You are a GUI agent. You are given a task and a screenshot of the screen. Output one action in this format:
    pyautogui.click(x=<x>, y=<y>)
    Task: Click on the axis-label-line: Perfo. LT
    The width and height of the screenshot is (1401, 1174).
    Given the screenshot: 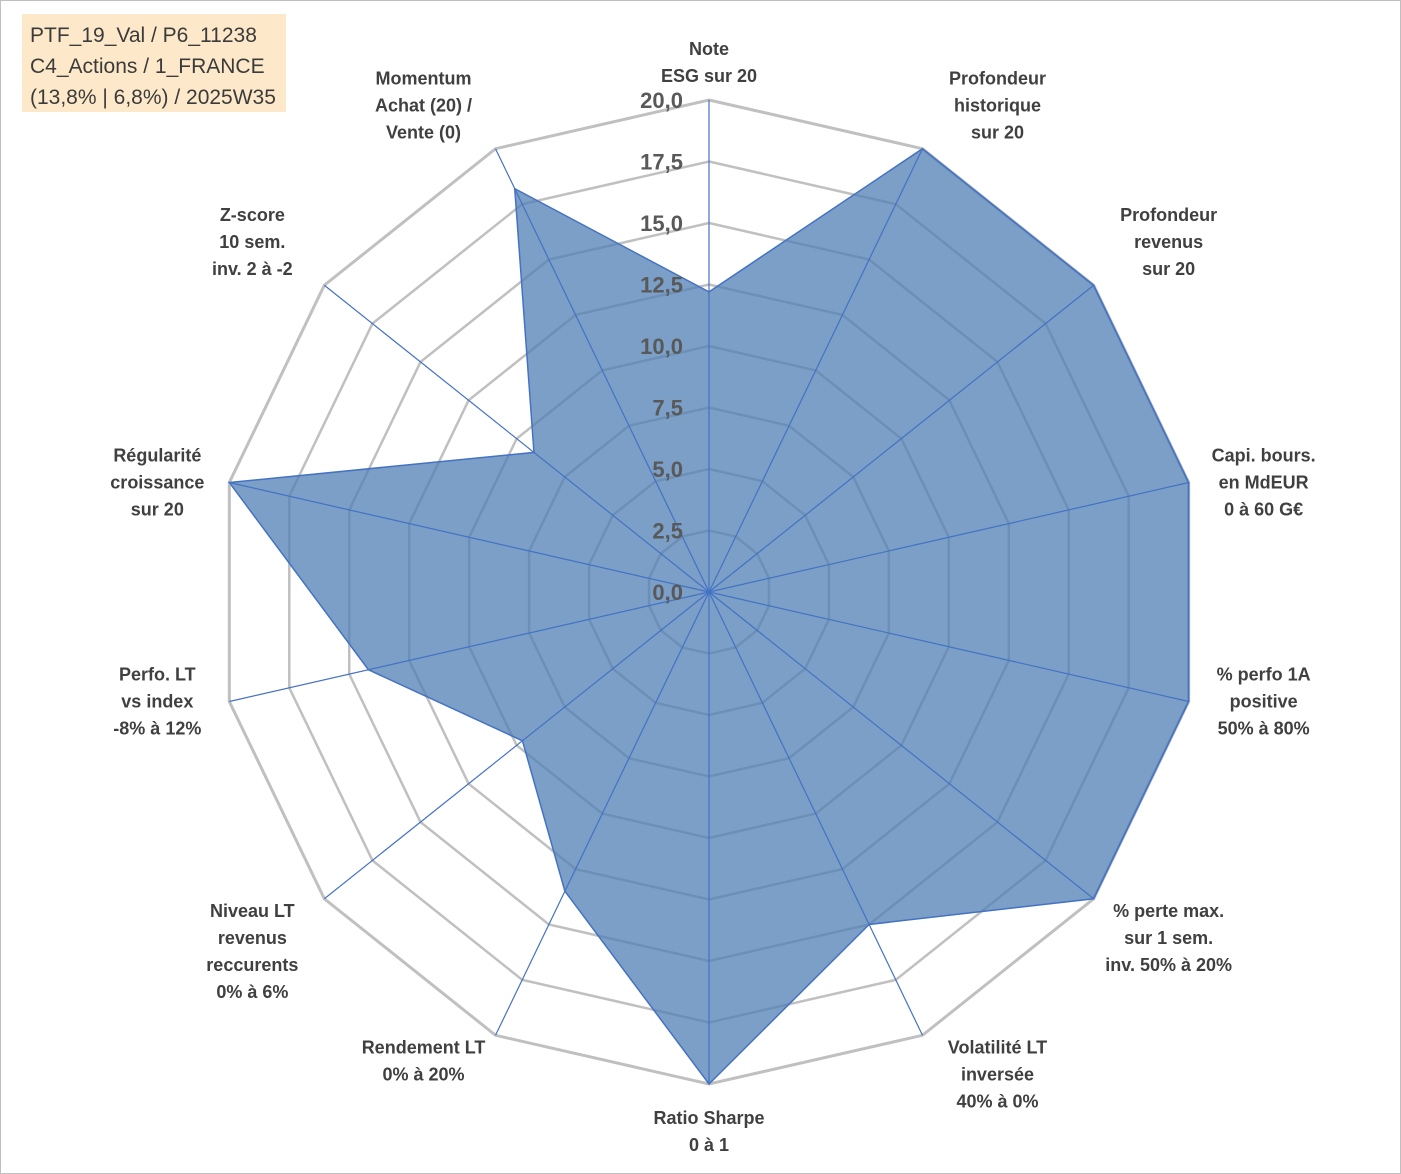 What is the action you would take?
    pyautogui.click(x=157, y=674)
    